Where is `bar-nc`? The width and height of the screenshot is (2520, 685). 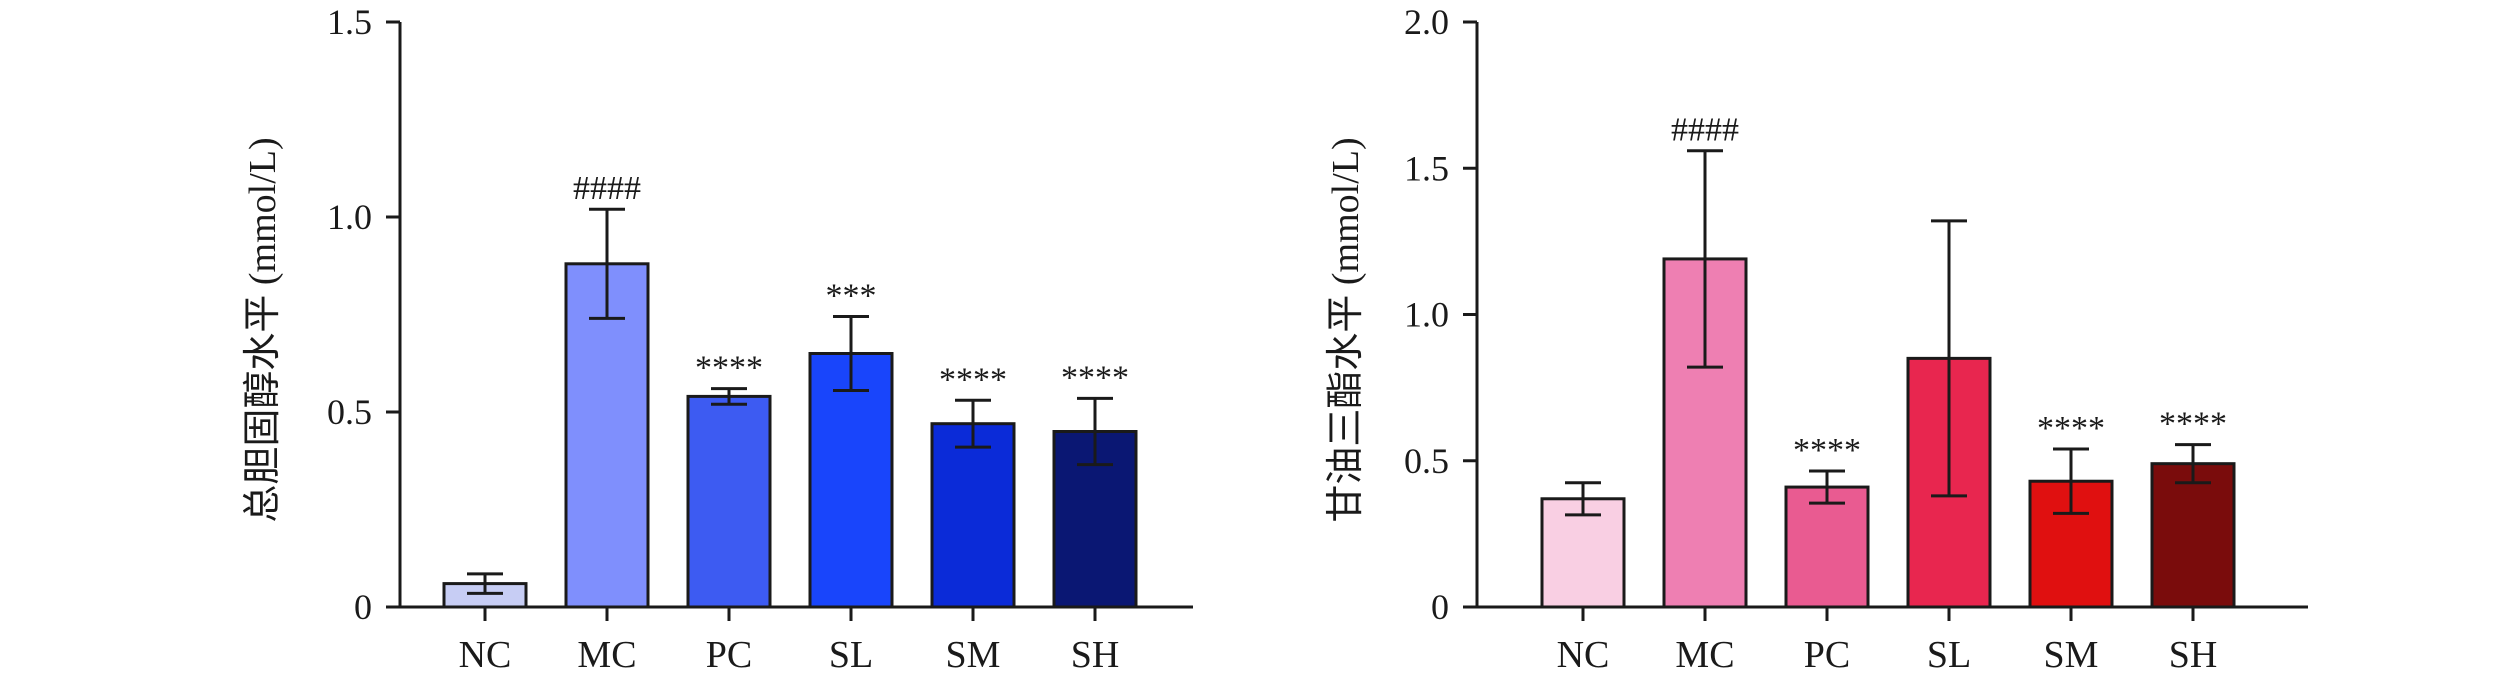 bar-nc is located at coordinates (1583, 553).